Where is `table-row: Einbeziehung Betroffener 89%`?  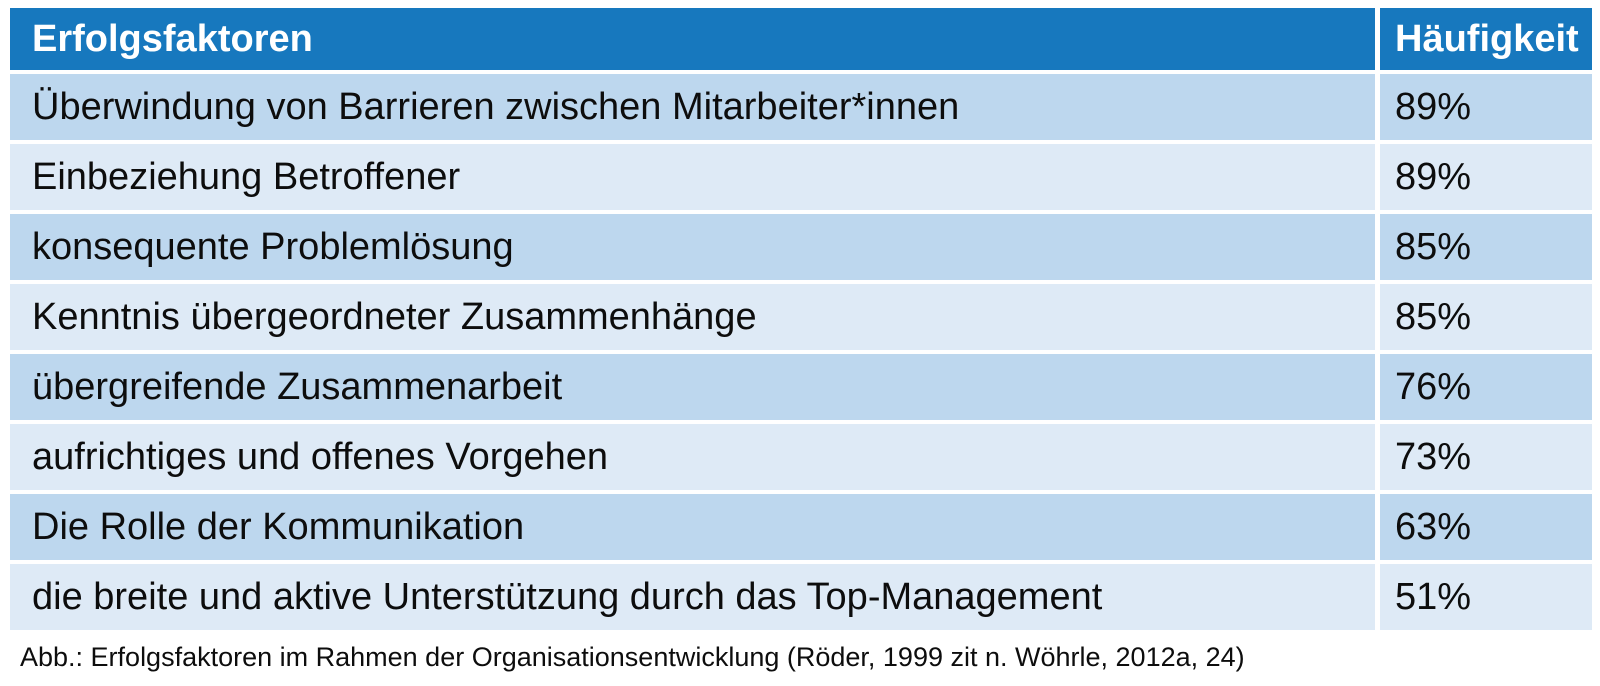
table-row: Einbeziehung Betroffener 89% is located at coordinates (801, 177).